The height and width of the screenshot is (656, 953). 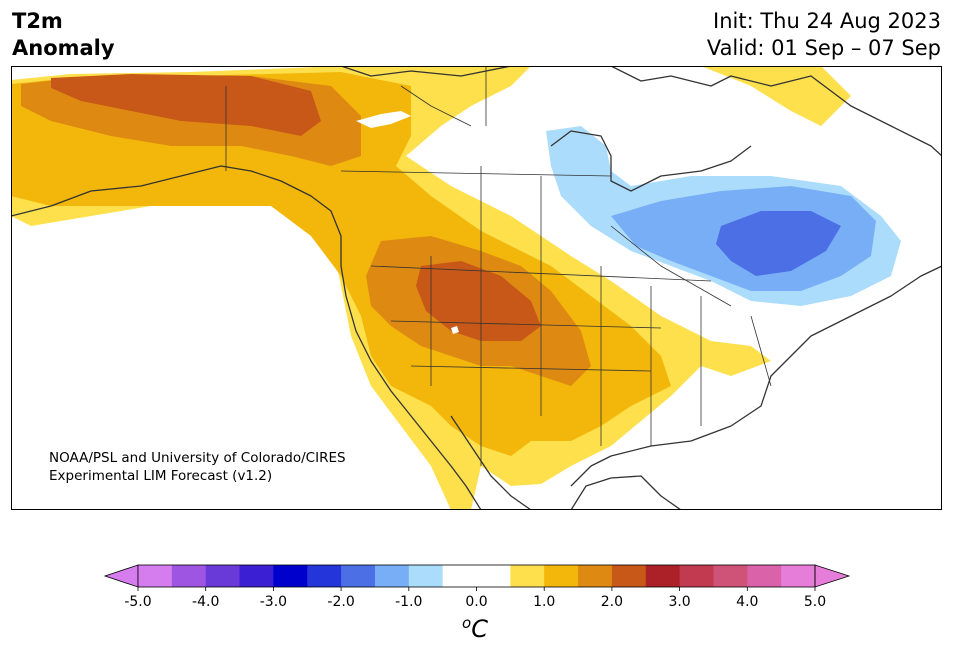 I want to click on colorbar-tick-label: 2.0, so click(x=612, y=602).